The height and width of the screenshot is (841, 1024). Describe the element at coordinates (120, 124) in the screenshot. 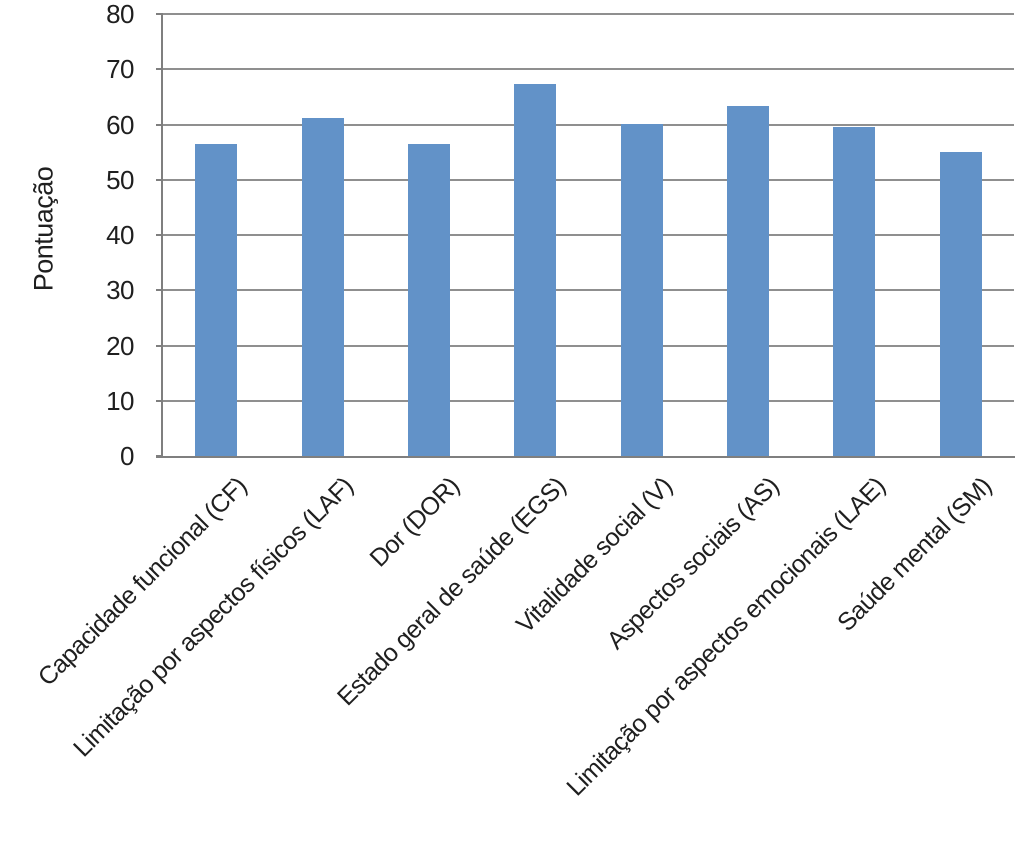

I see `y-tick-label: 60` at that location.